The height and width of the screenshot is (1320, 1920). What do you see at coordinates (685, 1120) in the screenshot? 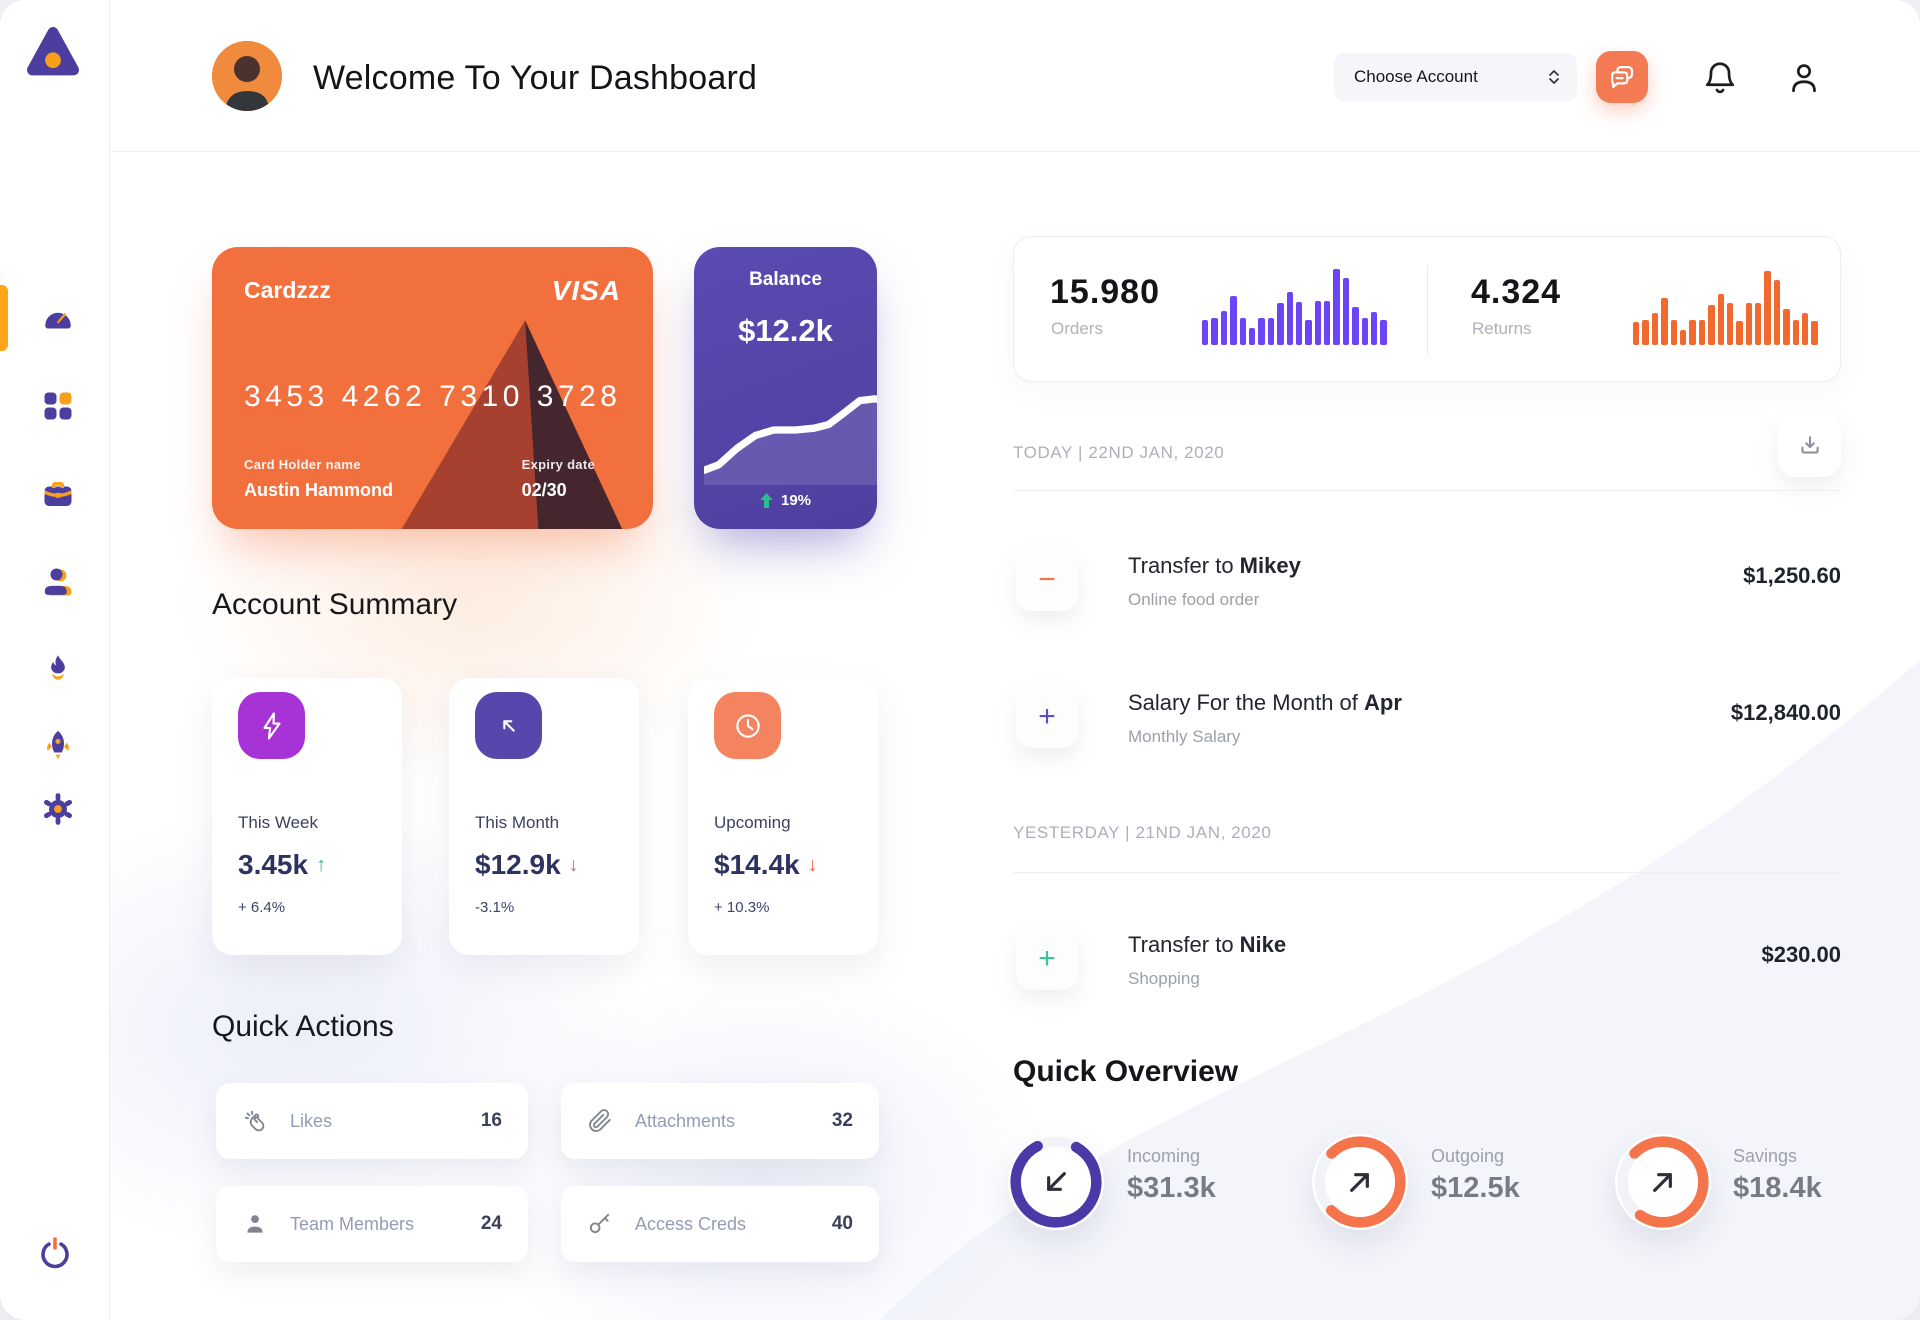
I see `quick-action-label: Attachments` at bounding box center [685, 1120].